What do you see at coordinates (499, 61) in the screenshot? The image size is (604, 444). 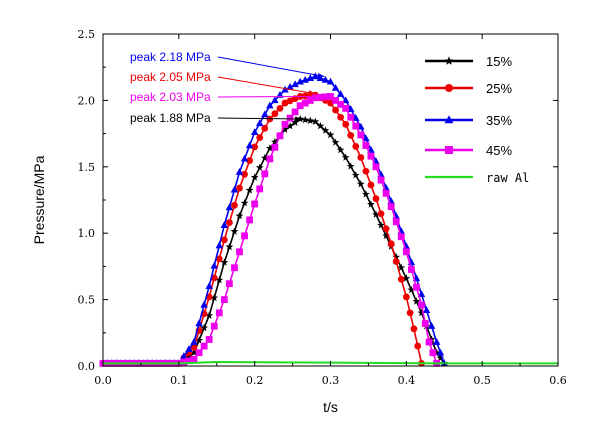 I see `legend-label: 15%` at bounding box center [499, 61].